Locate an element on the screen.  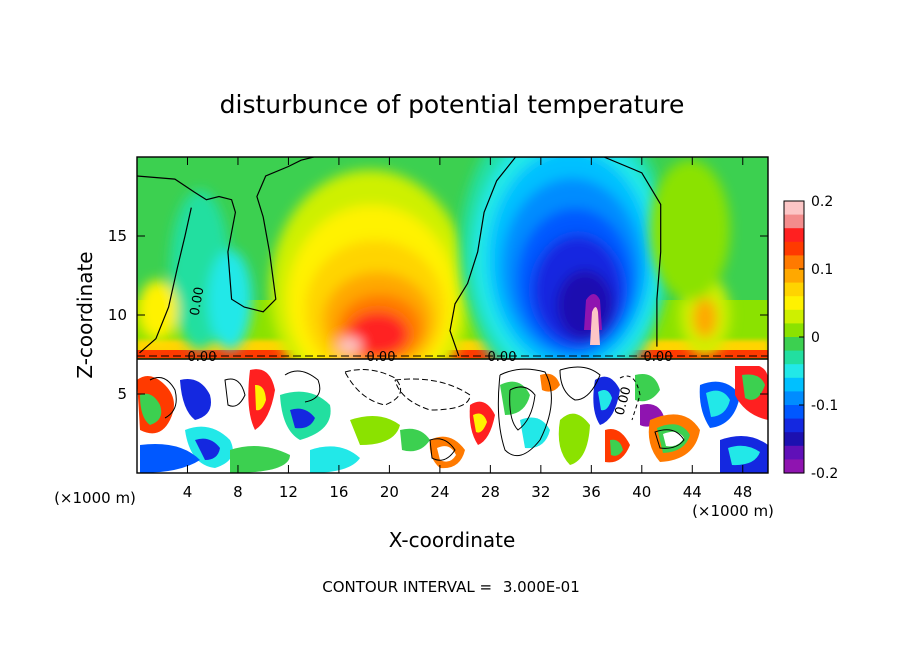
x-tick-label: 48 is located at coordinates (742, 492).